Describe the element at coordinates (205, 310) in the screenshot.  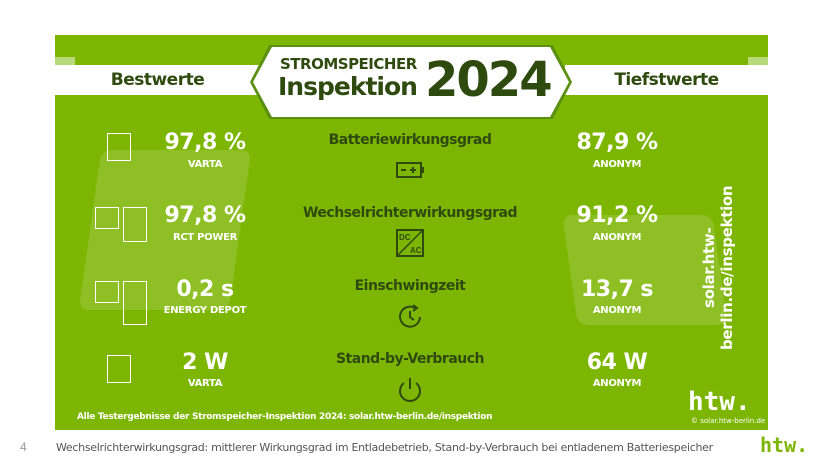
I see `best-label: ENERGY DEPOT` at that location.